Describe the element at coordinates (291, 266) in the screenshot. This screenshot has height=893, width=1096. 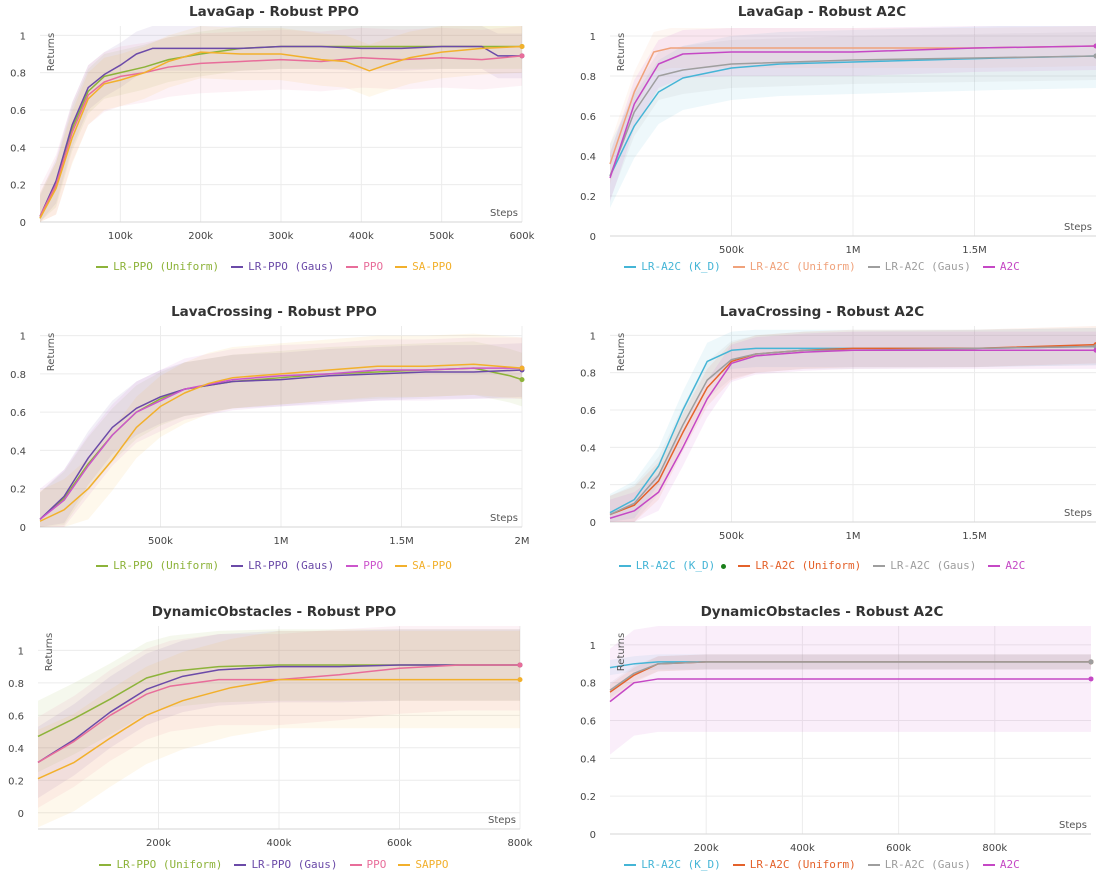
I see `legend-label: LR-PPO (Gaus)` at that location.